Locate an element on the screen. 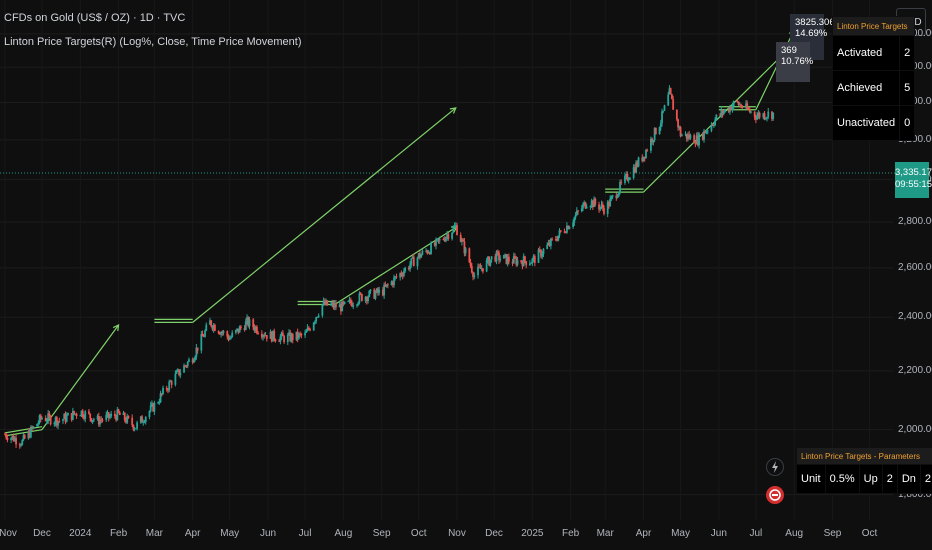  x-tick-label: Nov is located at coordinates (8, 533).